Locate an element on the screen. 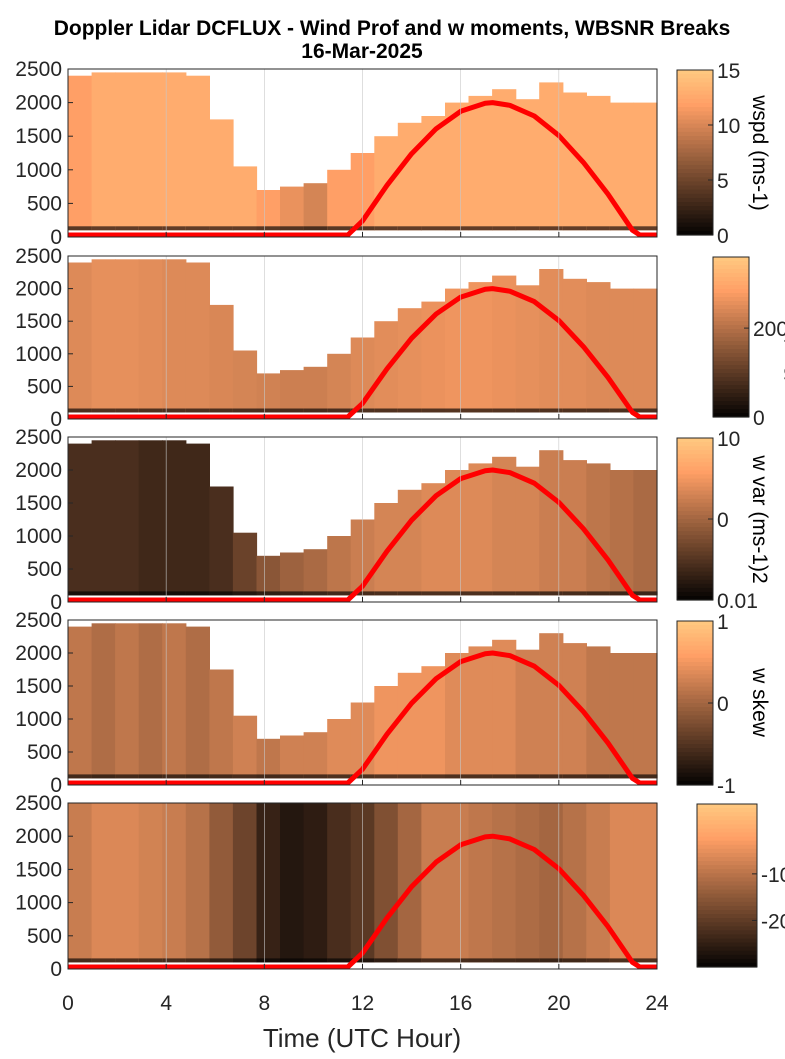 This screenshot has width=785, height=1059. y-tick-label: 1000 is located at coordinates (38, 170).